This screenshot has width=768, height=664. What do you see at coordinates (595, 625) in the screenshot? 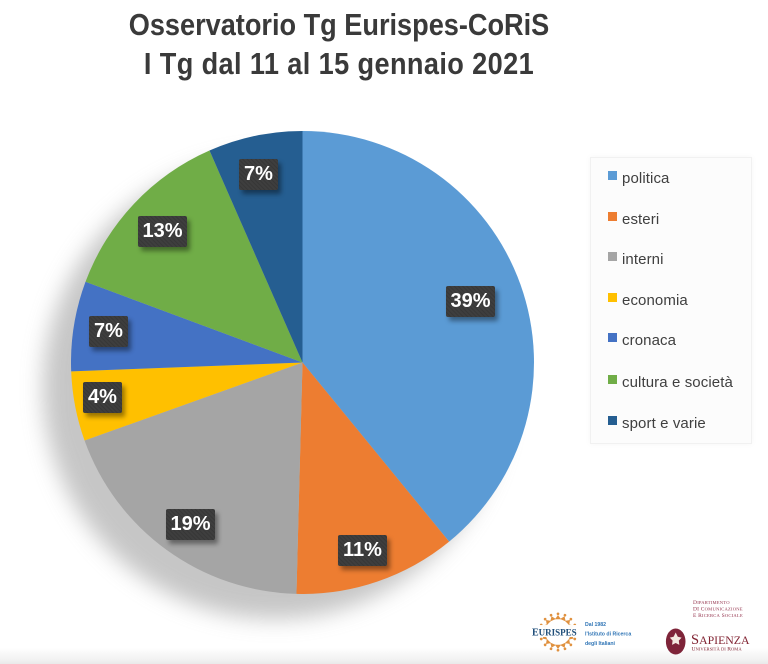
I see `svg-text: Dal 1982` at bounding box center [595, 625].